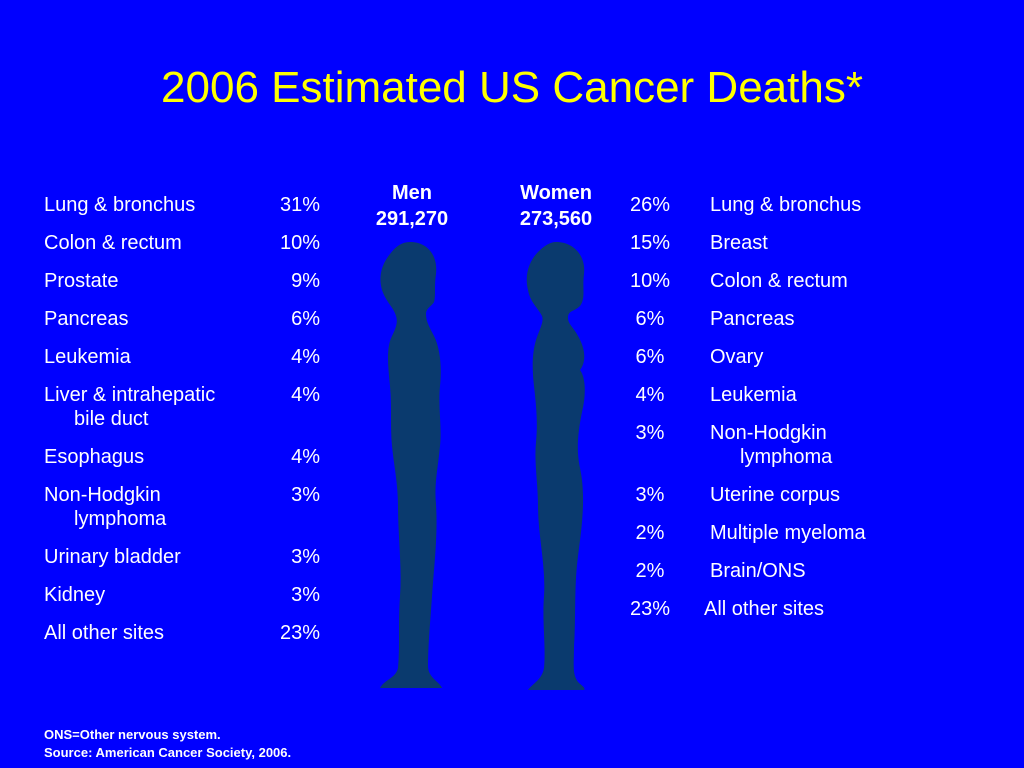 The width and height of the screenshot is (1024, 768). Describe the element at coordinates (650, 243) in the screenshot. I see `percent-value: 15%` at that location.